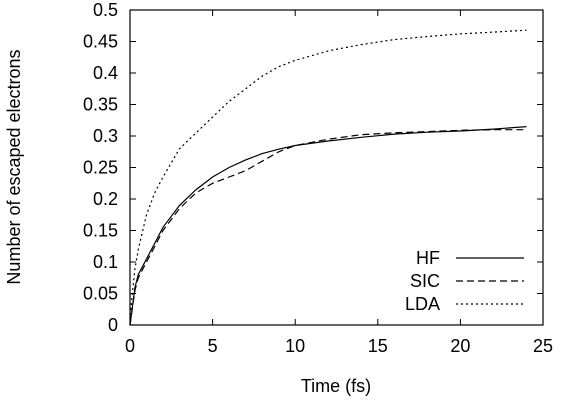 The height and width of the screenshot is (402, 574). What do you see at coordinates (100, 294) in the screenshot?
I see `y-tick-label: 0.05` at bounding box center [100, 294].